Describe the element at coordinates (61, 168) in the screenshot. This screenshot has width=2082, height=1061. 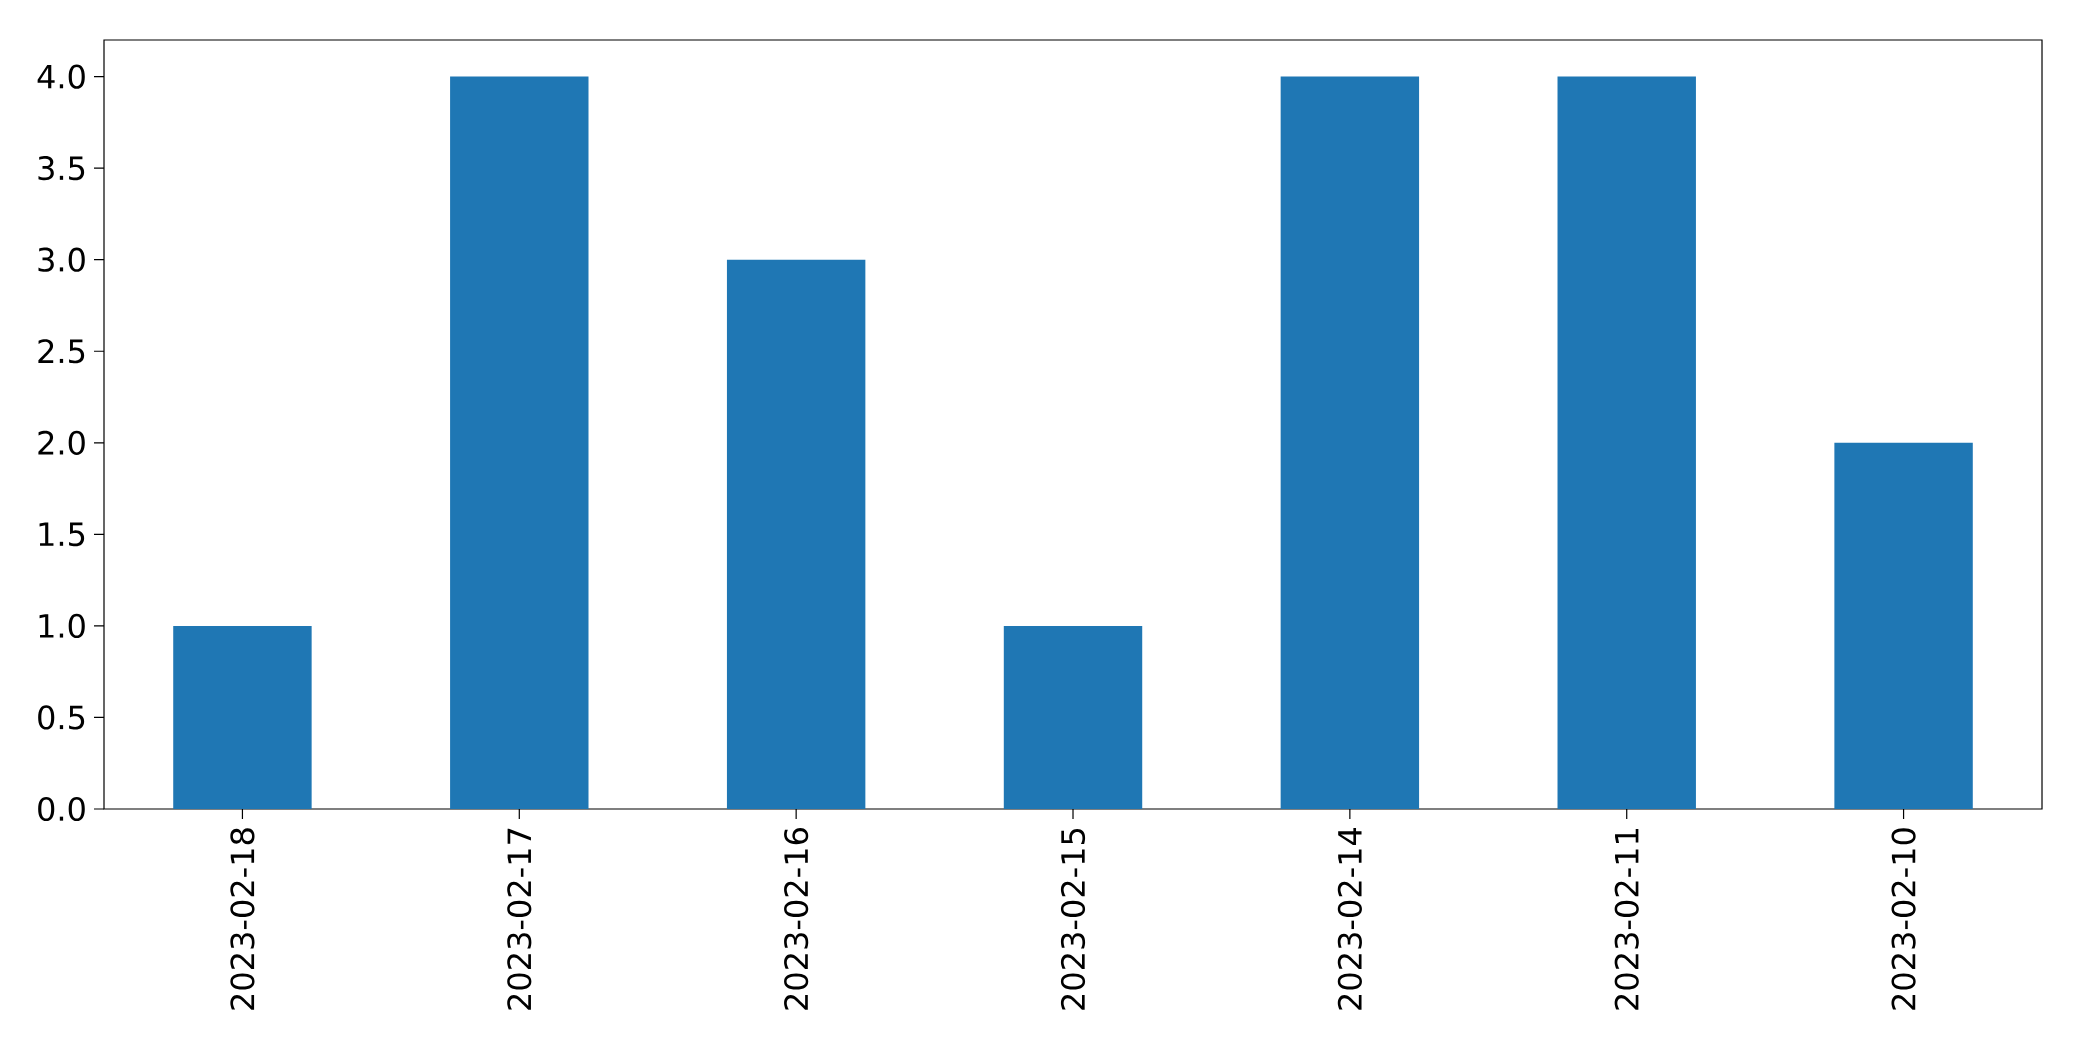
I see `y-tick-label: 3.5` at that location.